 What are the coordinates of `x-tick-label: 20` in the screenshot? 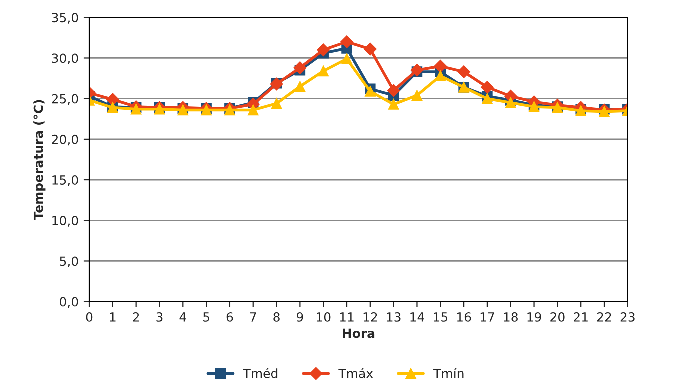 It's located at (557, 317).